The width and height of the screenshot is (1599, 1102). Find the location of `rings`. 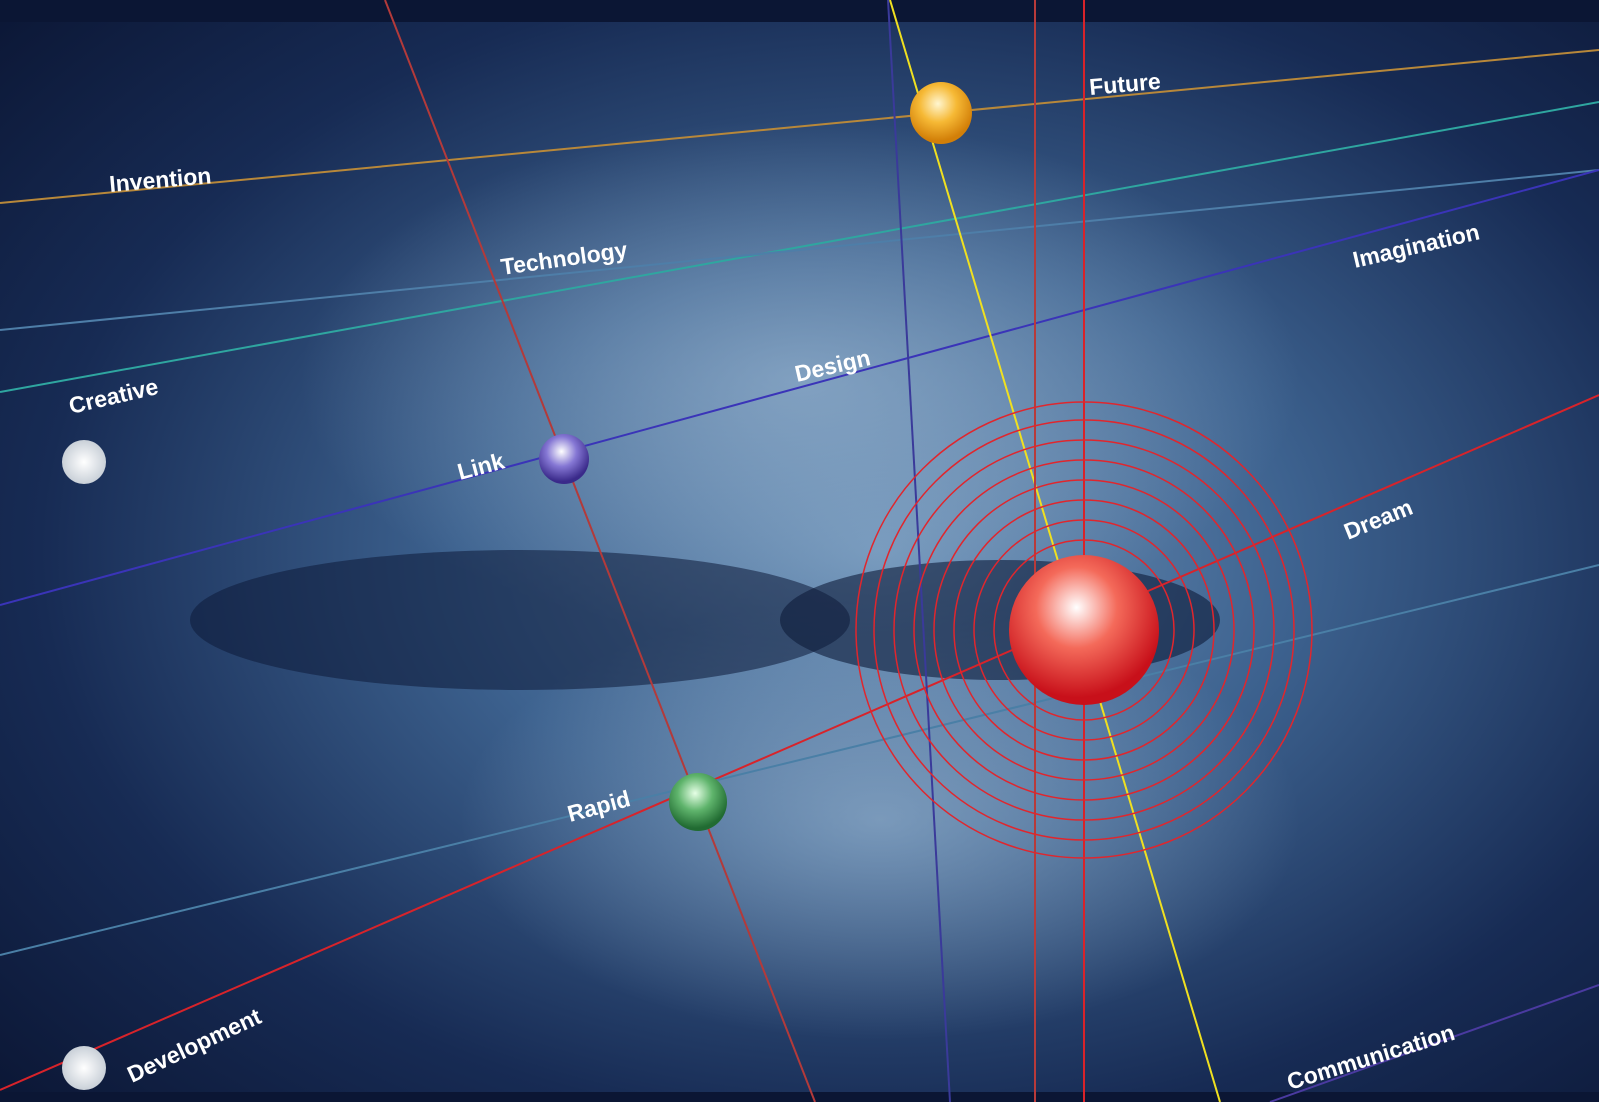

rings is located at coordinates (1084, 630).